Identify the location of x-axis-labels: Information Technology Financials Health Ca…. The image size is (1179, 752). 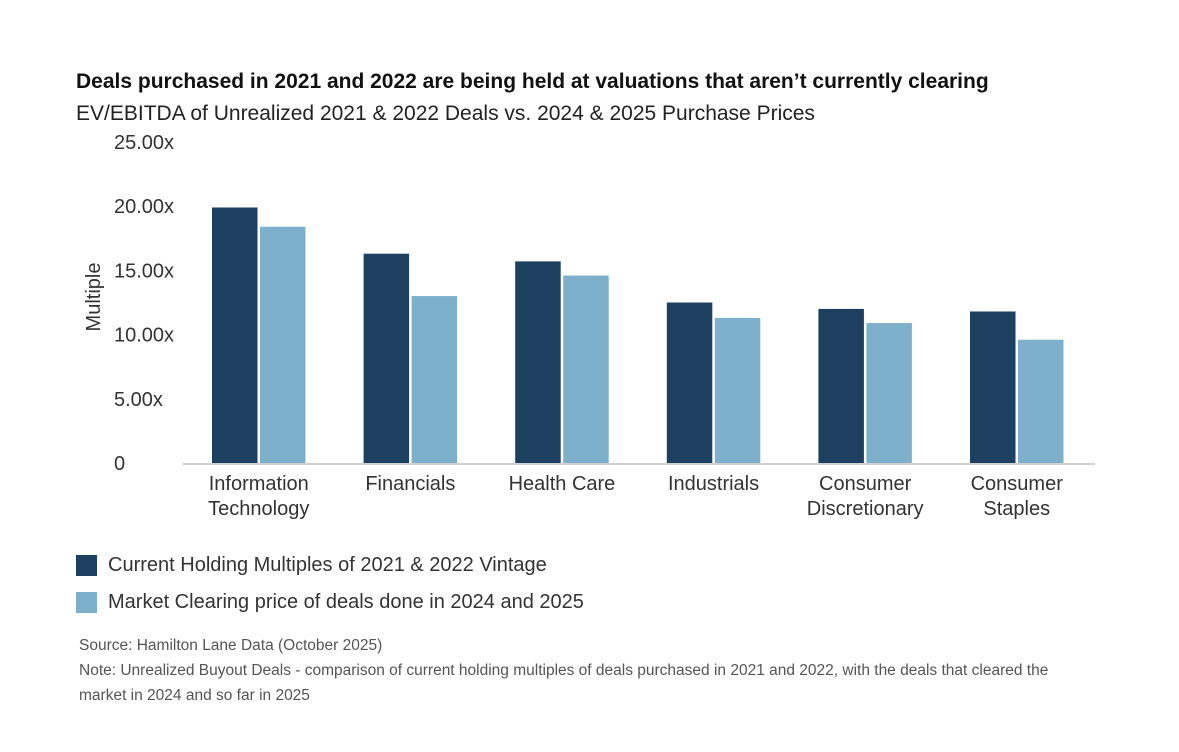
(635, 496).